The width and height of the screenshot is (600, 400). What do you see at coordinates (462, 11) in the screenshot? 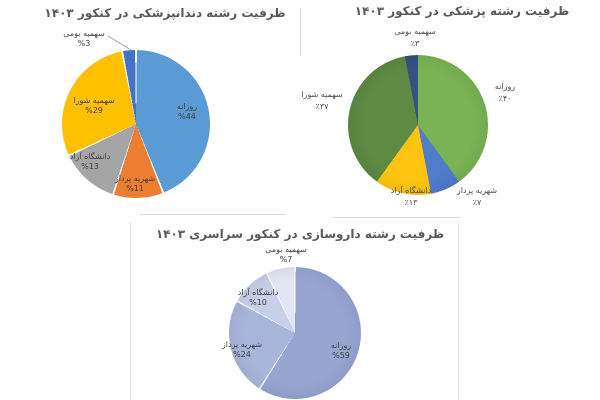
I see `chart-medicine-title: ظرفیت رشته پزشکی در کنکور ۱۴۰۳` at bounding box center [462, 11].